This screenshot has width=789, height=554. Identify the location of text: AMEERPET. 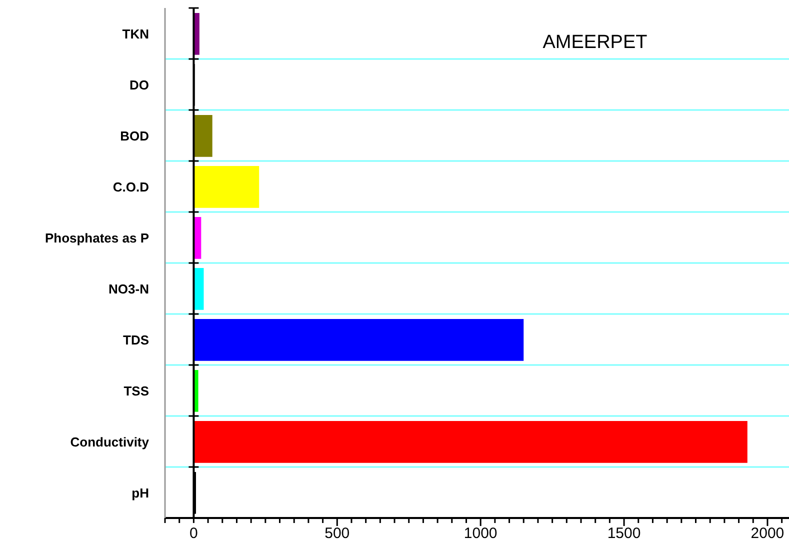
(595, 42).